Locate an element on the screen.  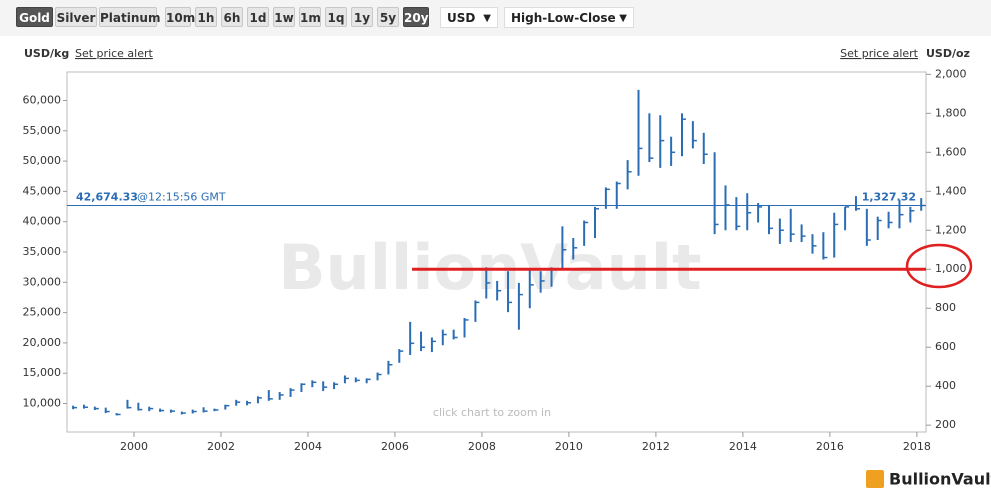
x-tick-label: 2002 is located at coordinates (221, 446).